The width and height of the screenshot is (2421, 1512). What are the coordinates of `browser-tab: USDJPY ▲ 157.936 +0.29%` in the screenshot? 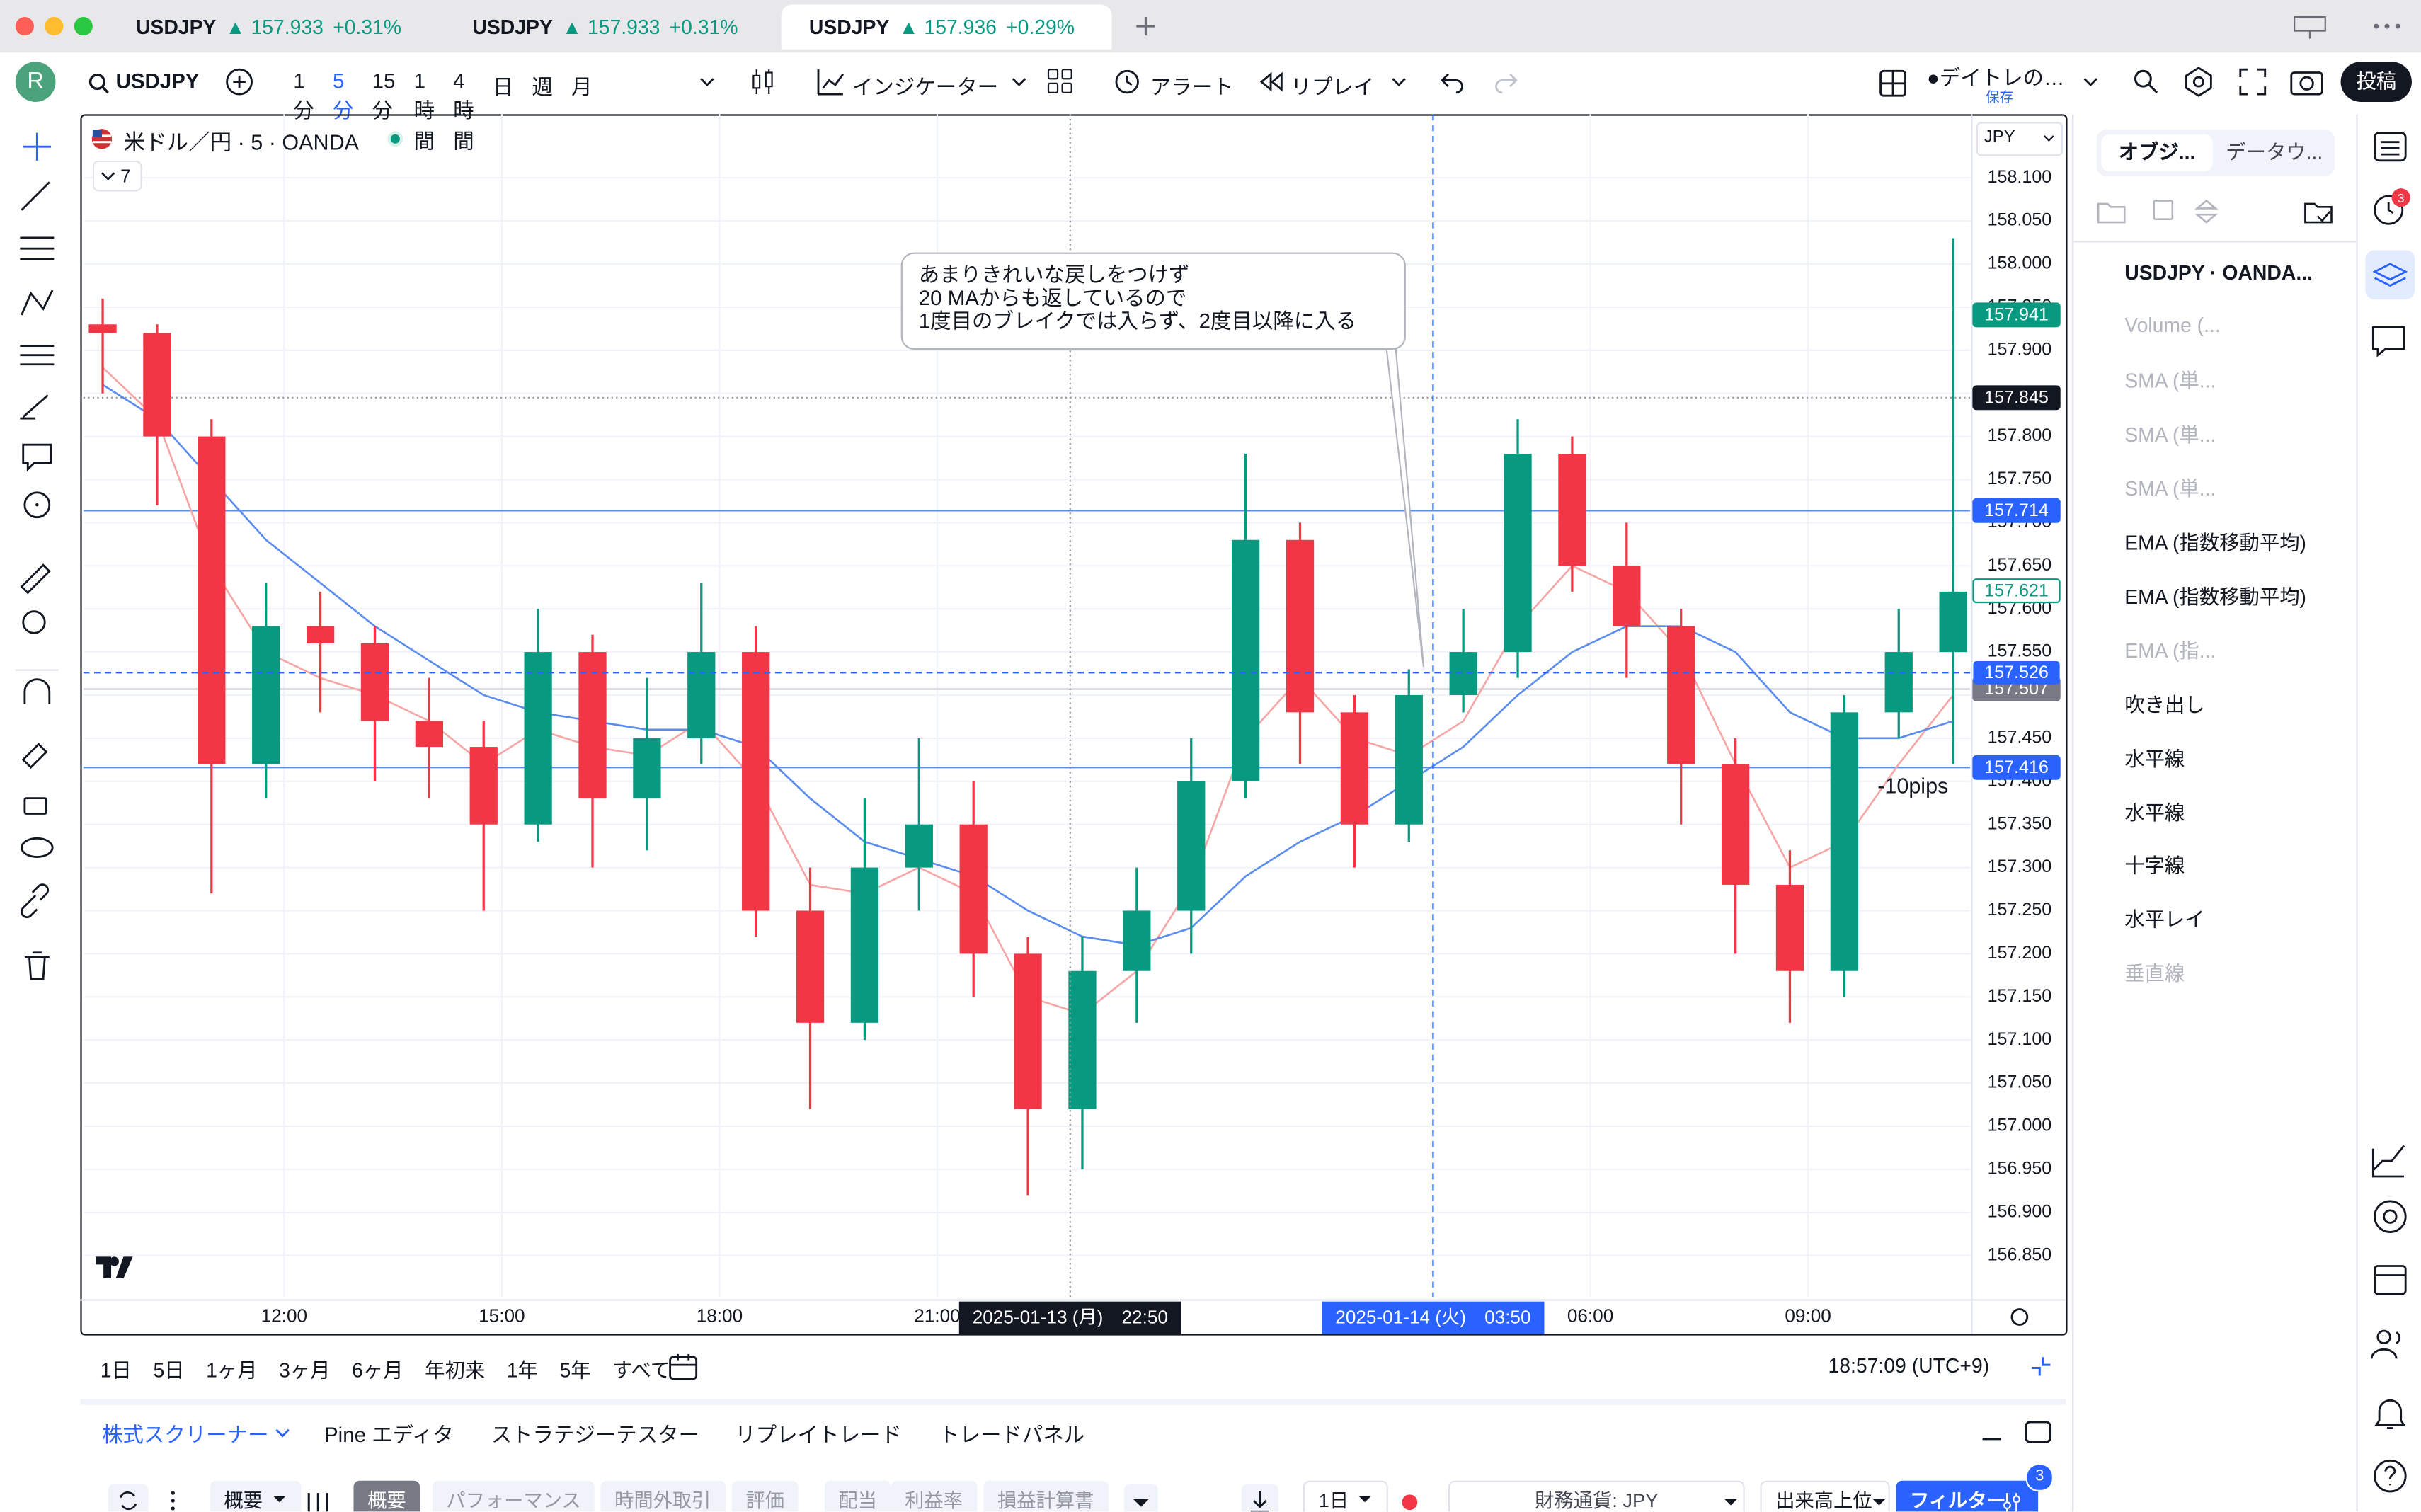 It's located at (946, 27).